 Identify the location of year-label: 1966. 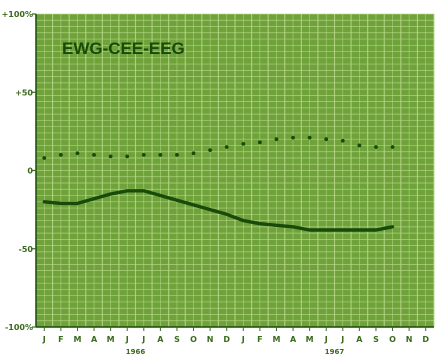
(136, 352).